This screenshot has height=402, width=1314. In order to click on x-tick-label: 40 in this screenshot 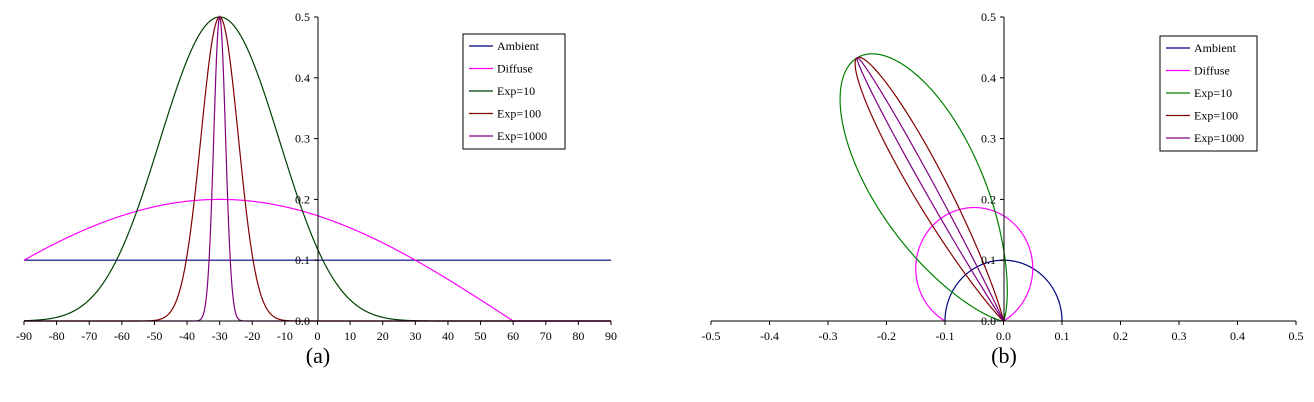, I will do `click(448, 336)`.